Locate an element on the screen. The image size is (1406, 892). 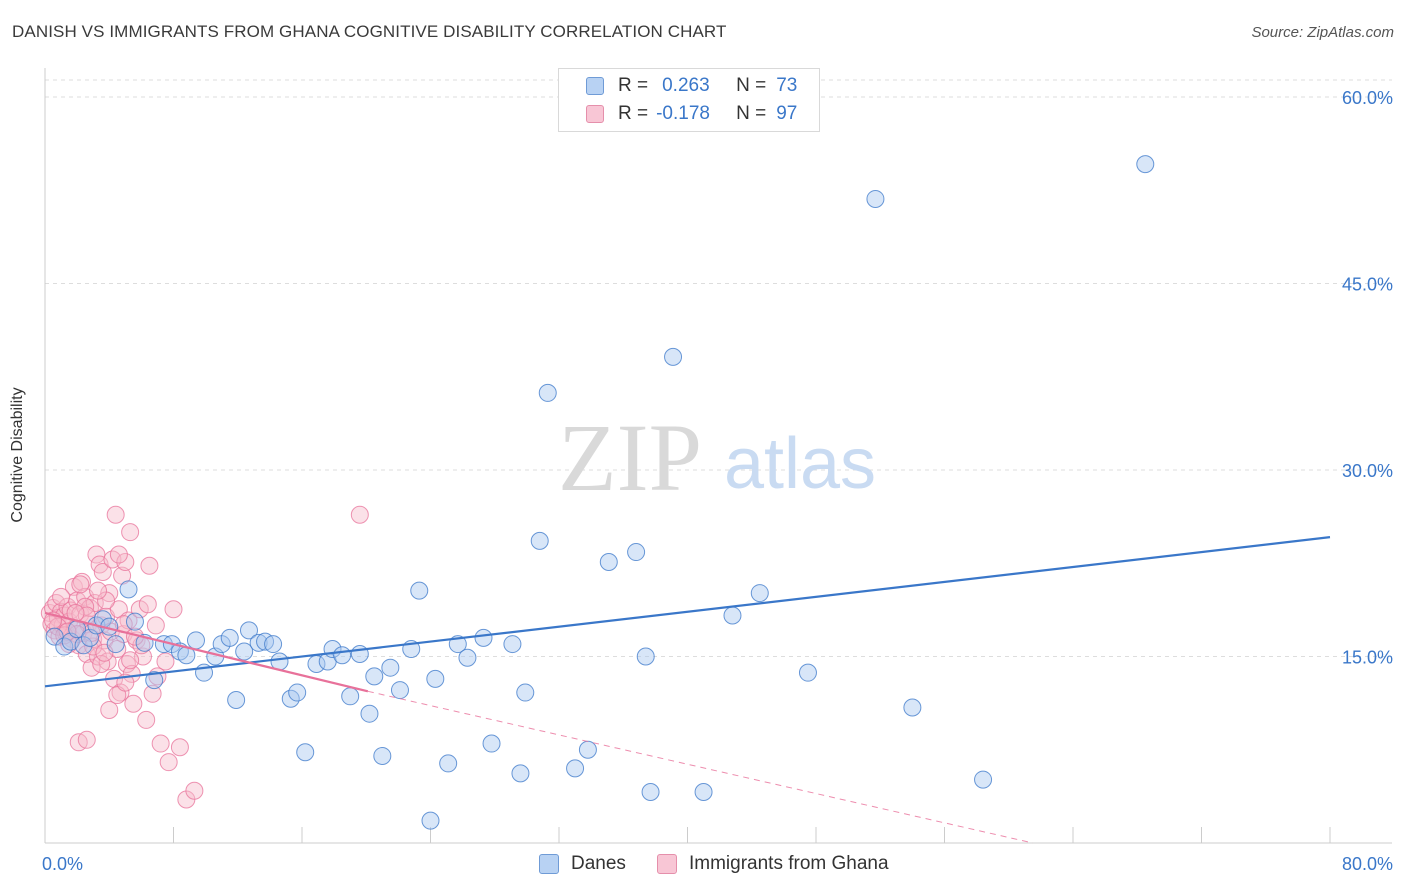
y-tick-label: 30.0% is located at coordinates (1367, 471).